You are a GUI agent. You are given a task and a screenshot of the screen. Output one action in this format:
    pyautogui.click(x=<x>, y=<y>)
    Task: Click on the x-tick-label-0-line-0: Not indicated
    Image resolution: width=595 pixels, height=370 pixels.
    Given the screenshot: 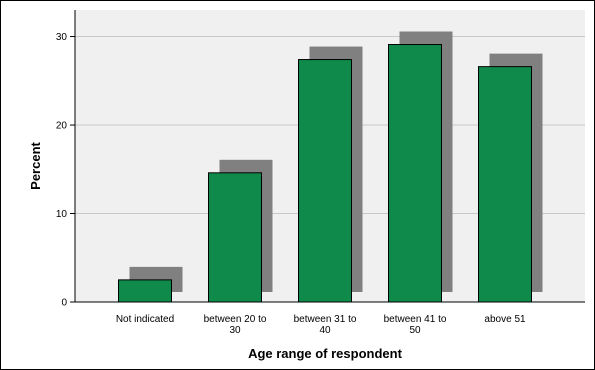 What is the action you would take?
    pyautogui.click(x=145, y=319)
    